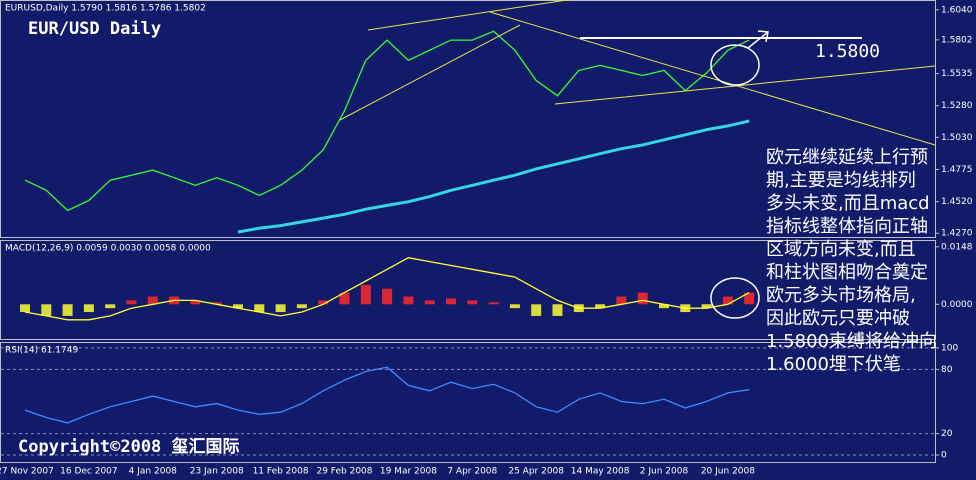  I want to click on x-tick-label: 2 Jun 2008, so click(664, 472).